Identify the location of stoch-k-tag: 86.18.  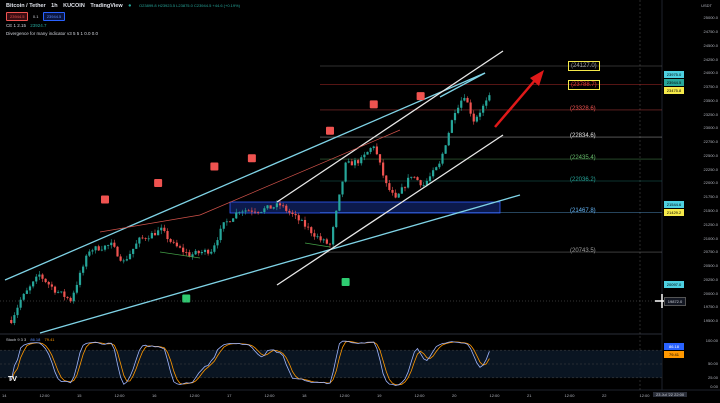
(674, 346).